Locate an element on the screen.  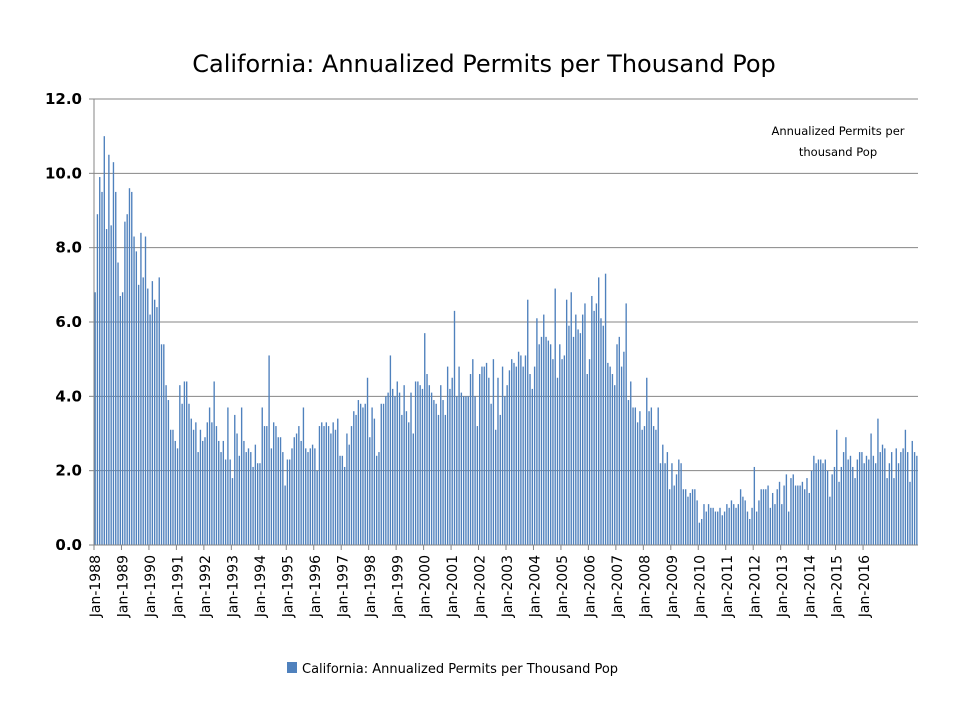
x-tick-label: Jan-1989 is located at coordinates (124, 586).